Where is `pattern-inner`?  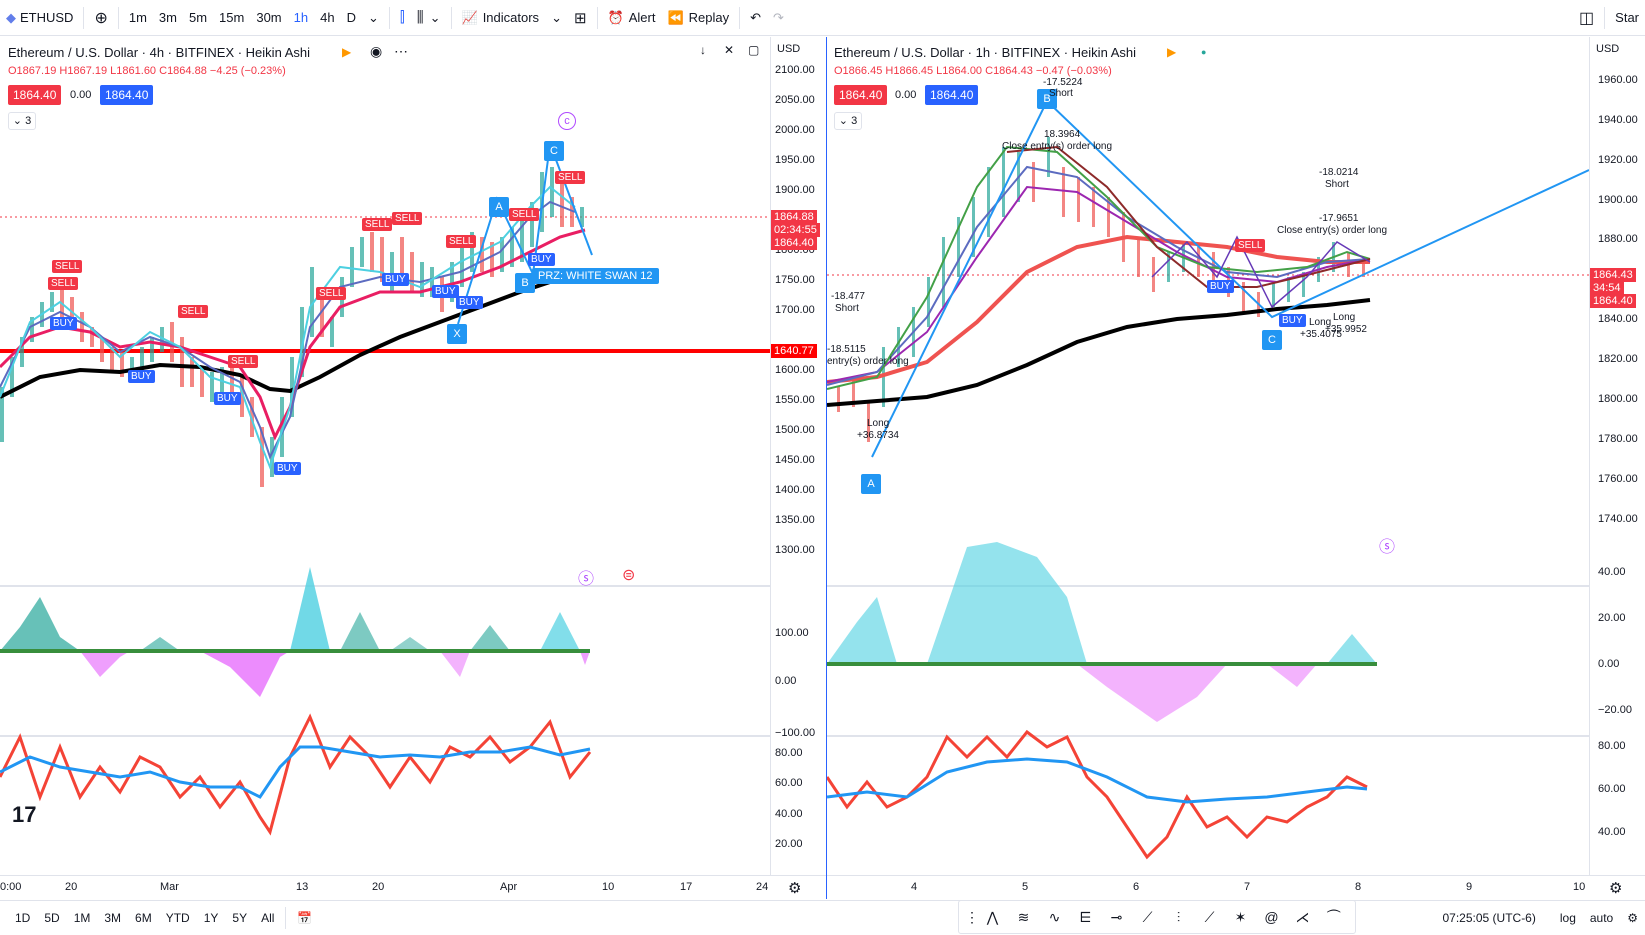 pattern-inner is located at coordinates (1261, 272).